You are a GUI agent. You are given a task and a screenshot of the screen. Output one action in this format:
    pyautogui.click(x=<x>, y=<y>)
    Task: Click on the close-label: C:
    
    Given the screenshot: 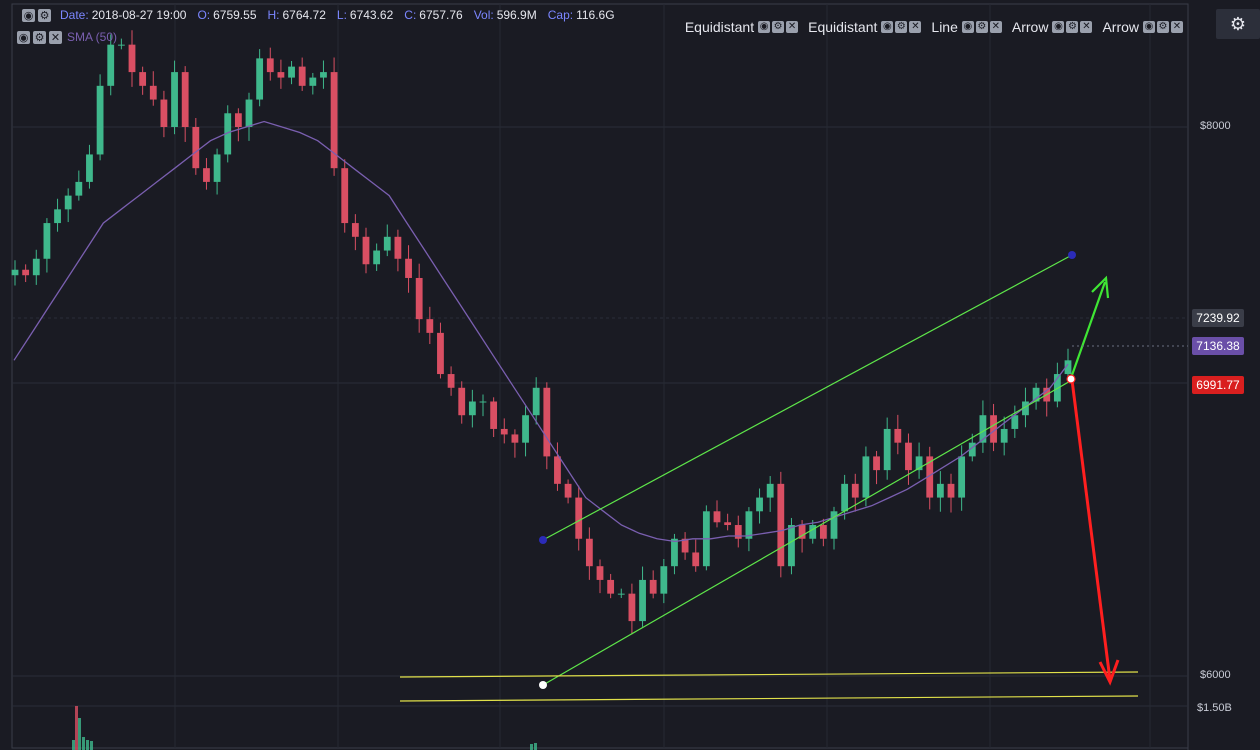 What is the action you would take?
    pyautogui.click(x=410, y=15)
    